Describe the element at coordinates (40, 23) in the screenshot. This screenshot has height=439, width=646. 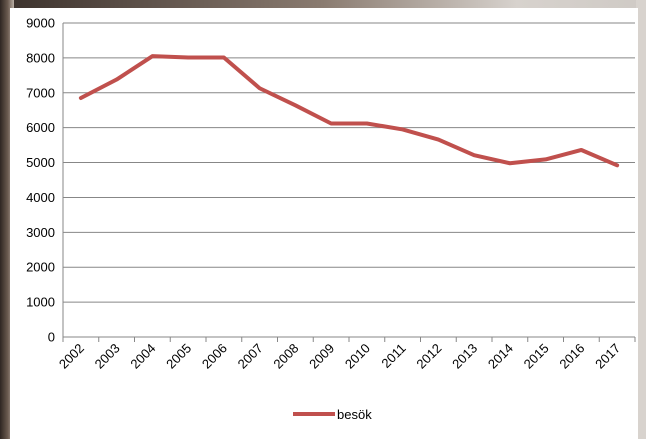
I see `y-tick-label: 9000` at that location.